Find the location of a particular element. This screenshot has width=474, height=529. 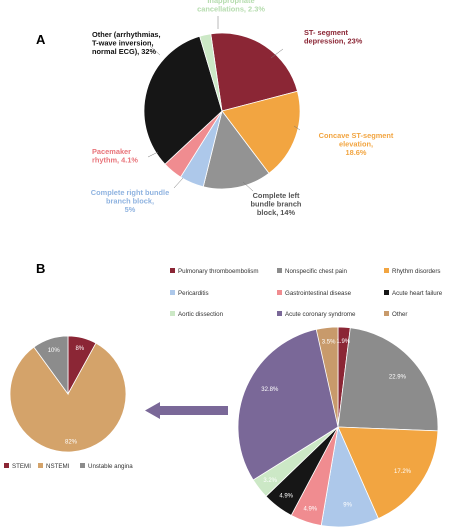

slice-label: Inappropriate cancellations, 2.3% is located at coordinates (231, 6).